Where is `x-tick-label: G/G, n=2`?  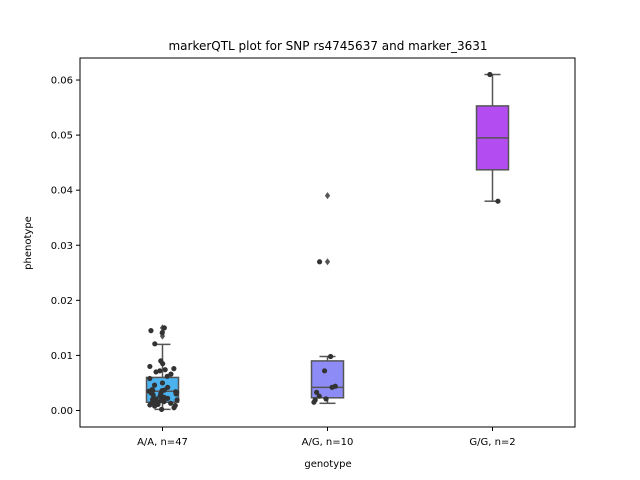
x-tick-label: G/G, n=2 is located at coordinates (492, 442).